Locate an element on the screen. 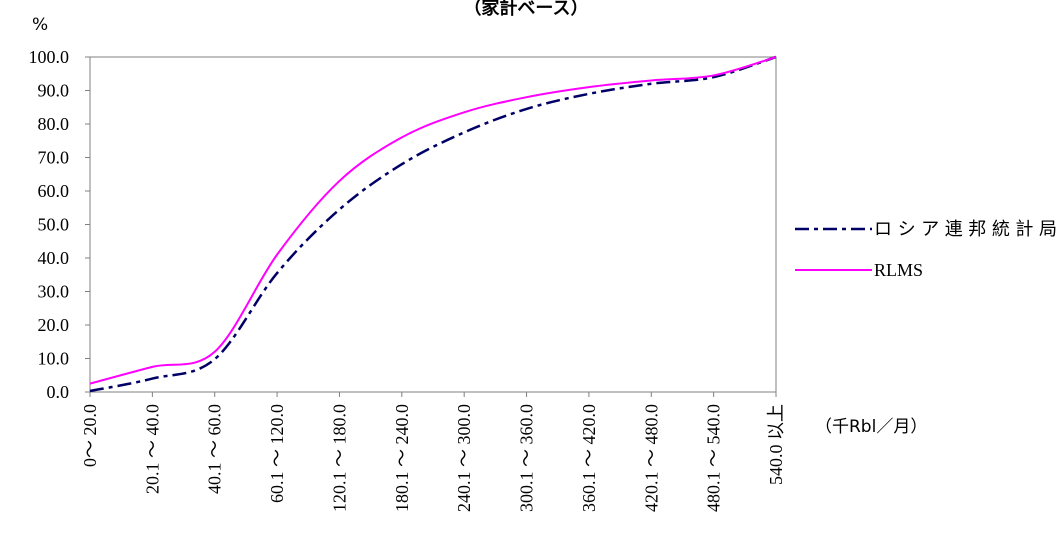 The height and width of the screenshot is (557, 1061). y-tick-label: 50.0 is located at coordinates (54, 225).